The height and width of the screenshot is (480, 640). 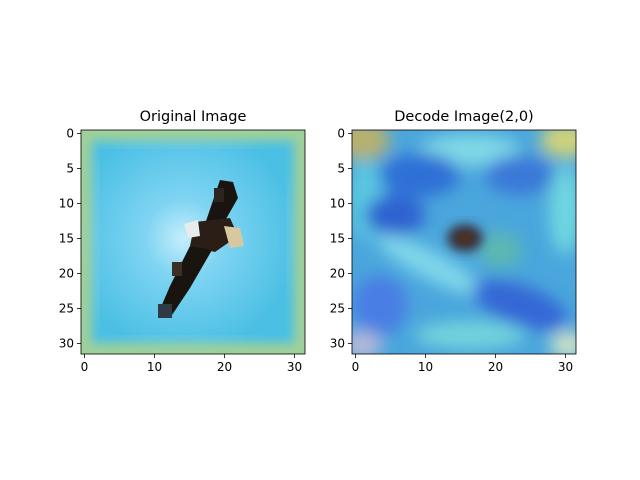 I want to click on decode-pale-br, so click(x=563, y=342).